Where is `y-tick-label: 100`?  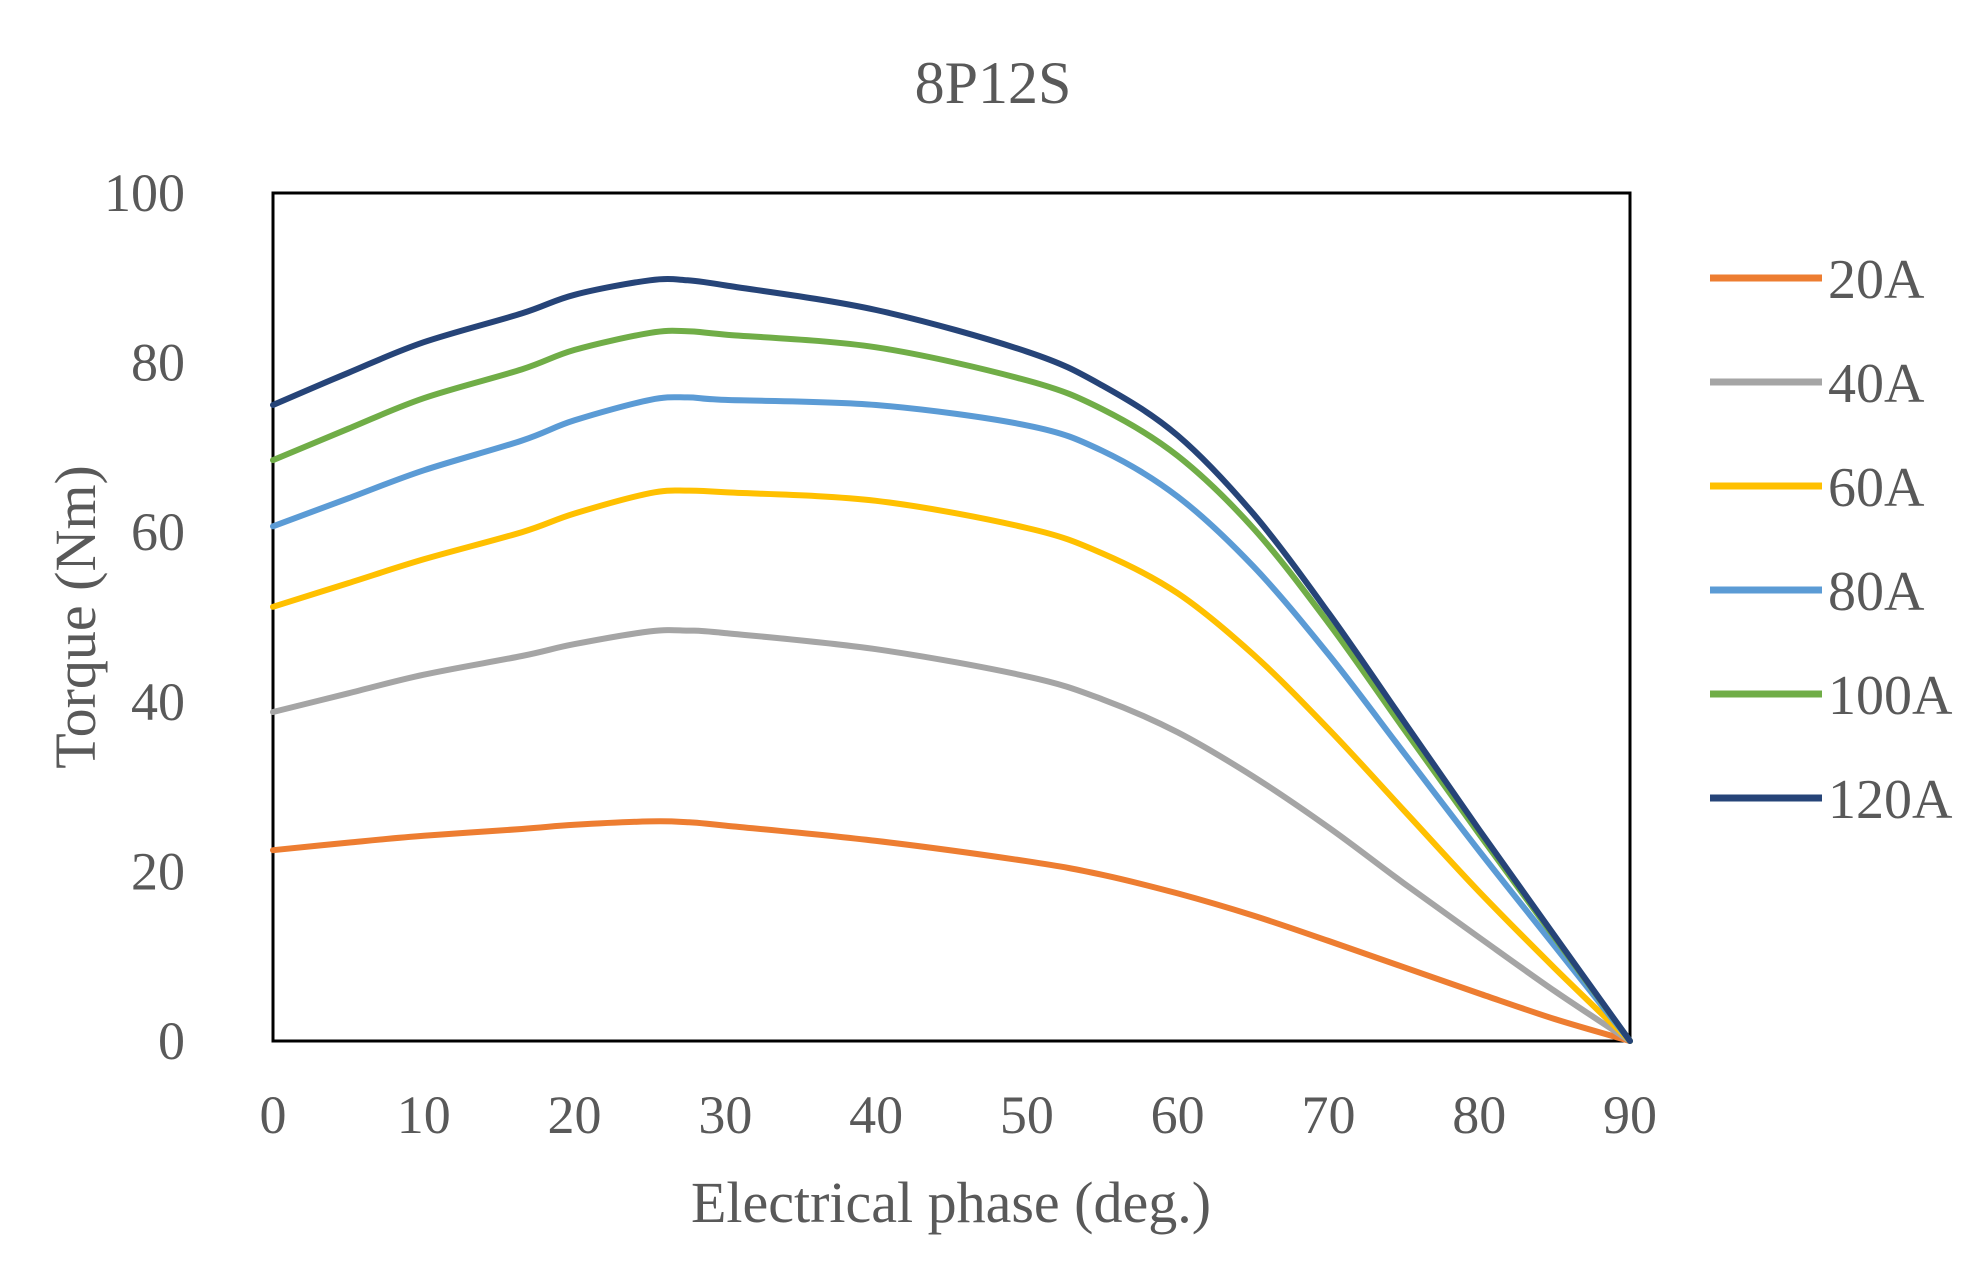 y-tick-label: 100 is located at coordinates (144, 193).